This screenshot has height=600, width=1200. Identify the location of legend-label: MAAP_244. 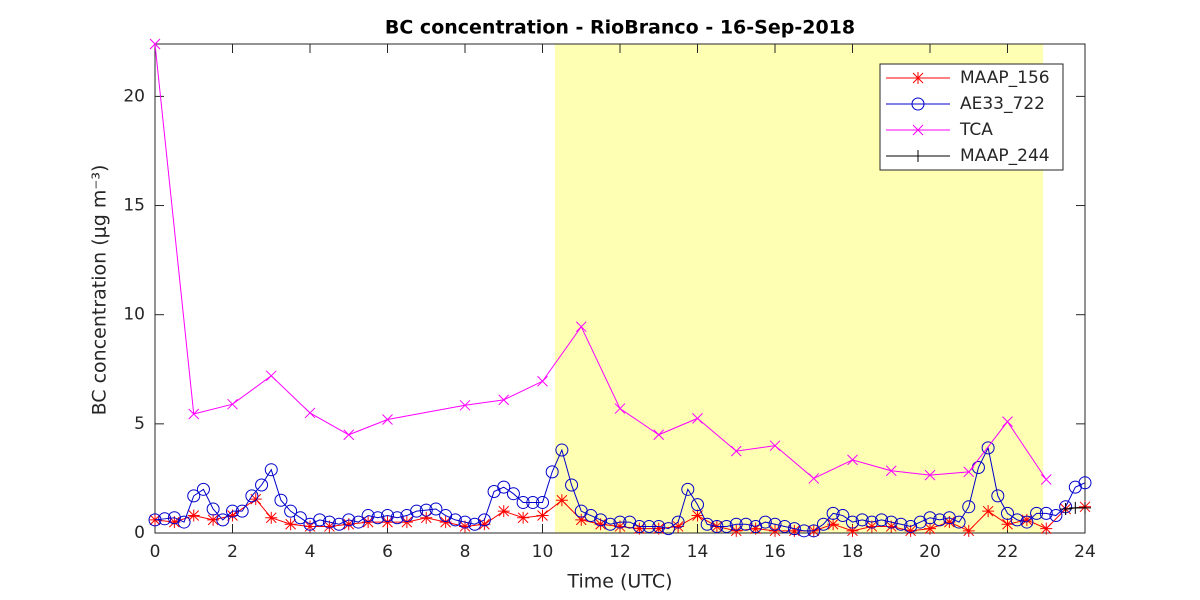
(1005, 156).